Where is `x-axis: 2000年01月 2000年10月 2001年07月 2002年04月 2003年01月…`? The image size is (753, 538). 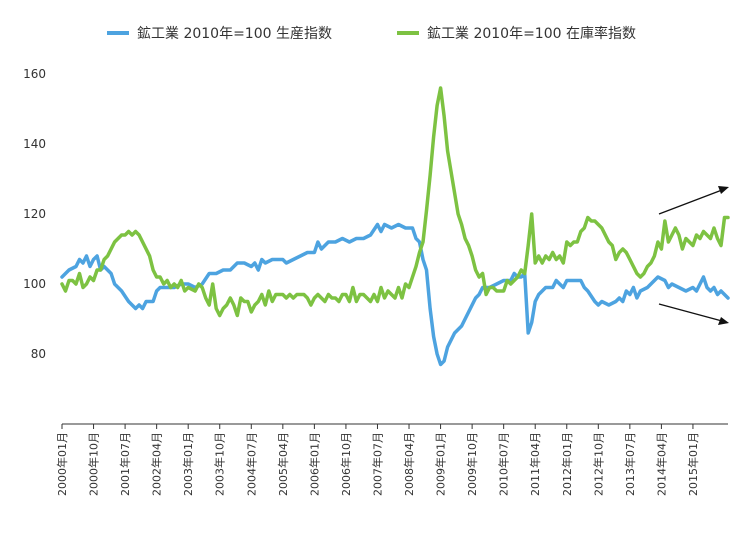
x-axis: 2000年01月 2000年10月 2001年07月 2002年04月 2003年01月… is located at coordinates (377, 460).